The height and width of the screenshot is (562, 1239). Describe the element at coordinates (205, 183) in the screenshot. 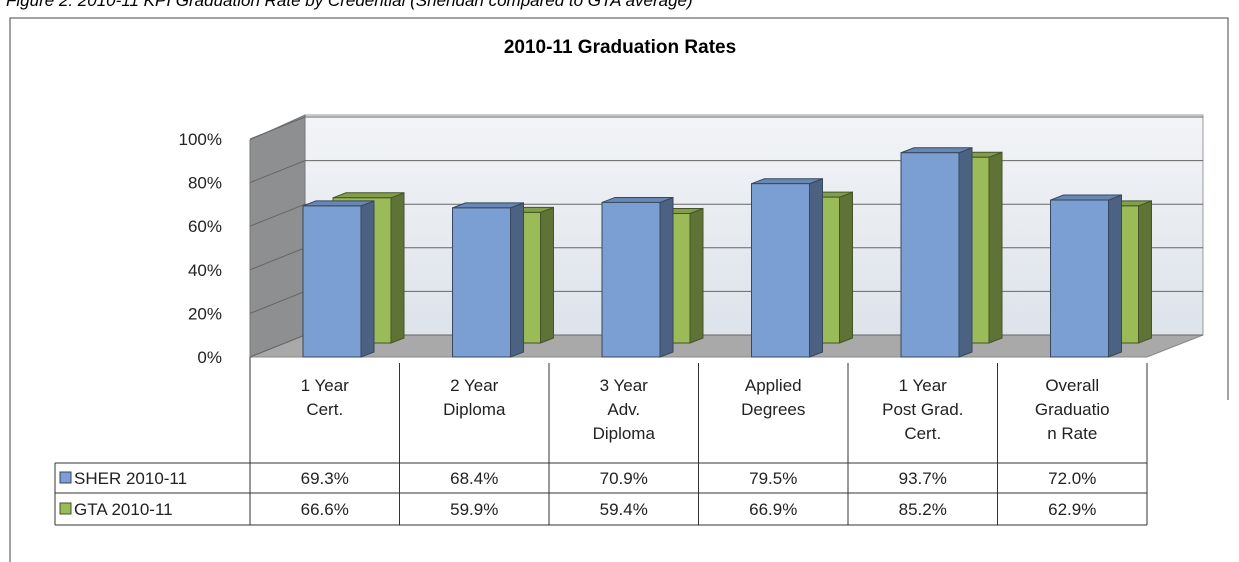

I see `y-tick-label: 80%` at that location.